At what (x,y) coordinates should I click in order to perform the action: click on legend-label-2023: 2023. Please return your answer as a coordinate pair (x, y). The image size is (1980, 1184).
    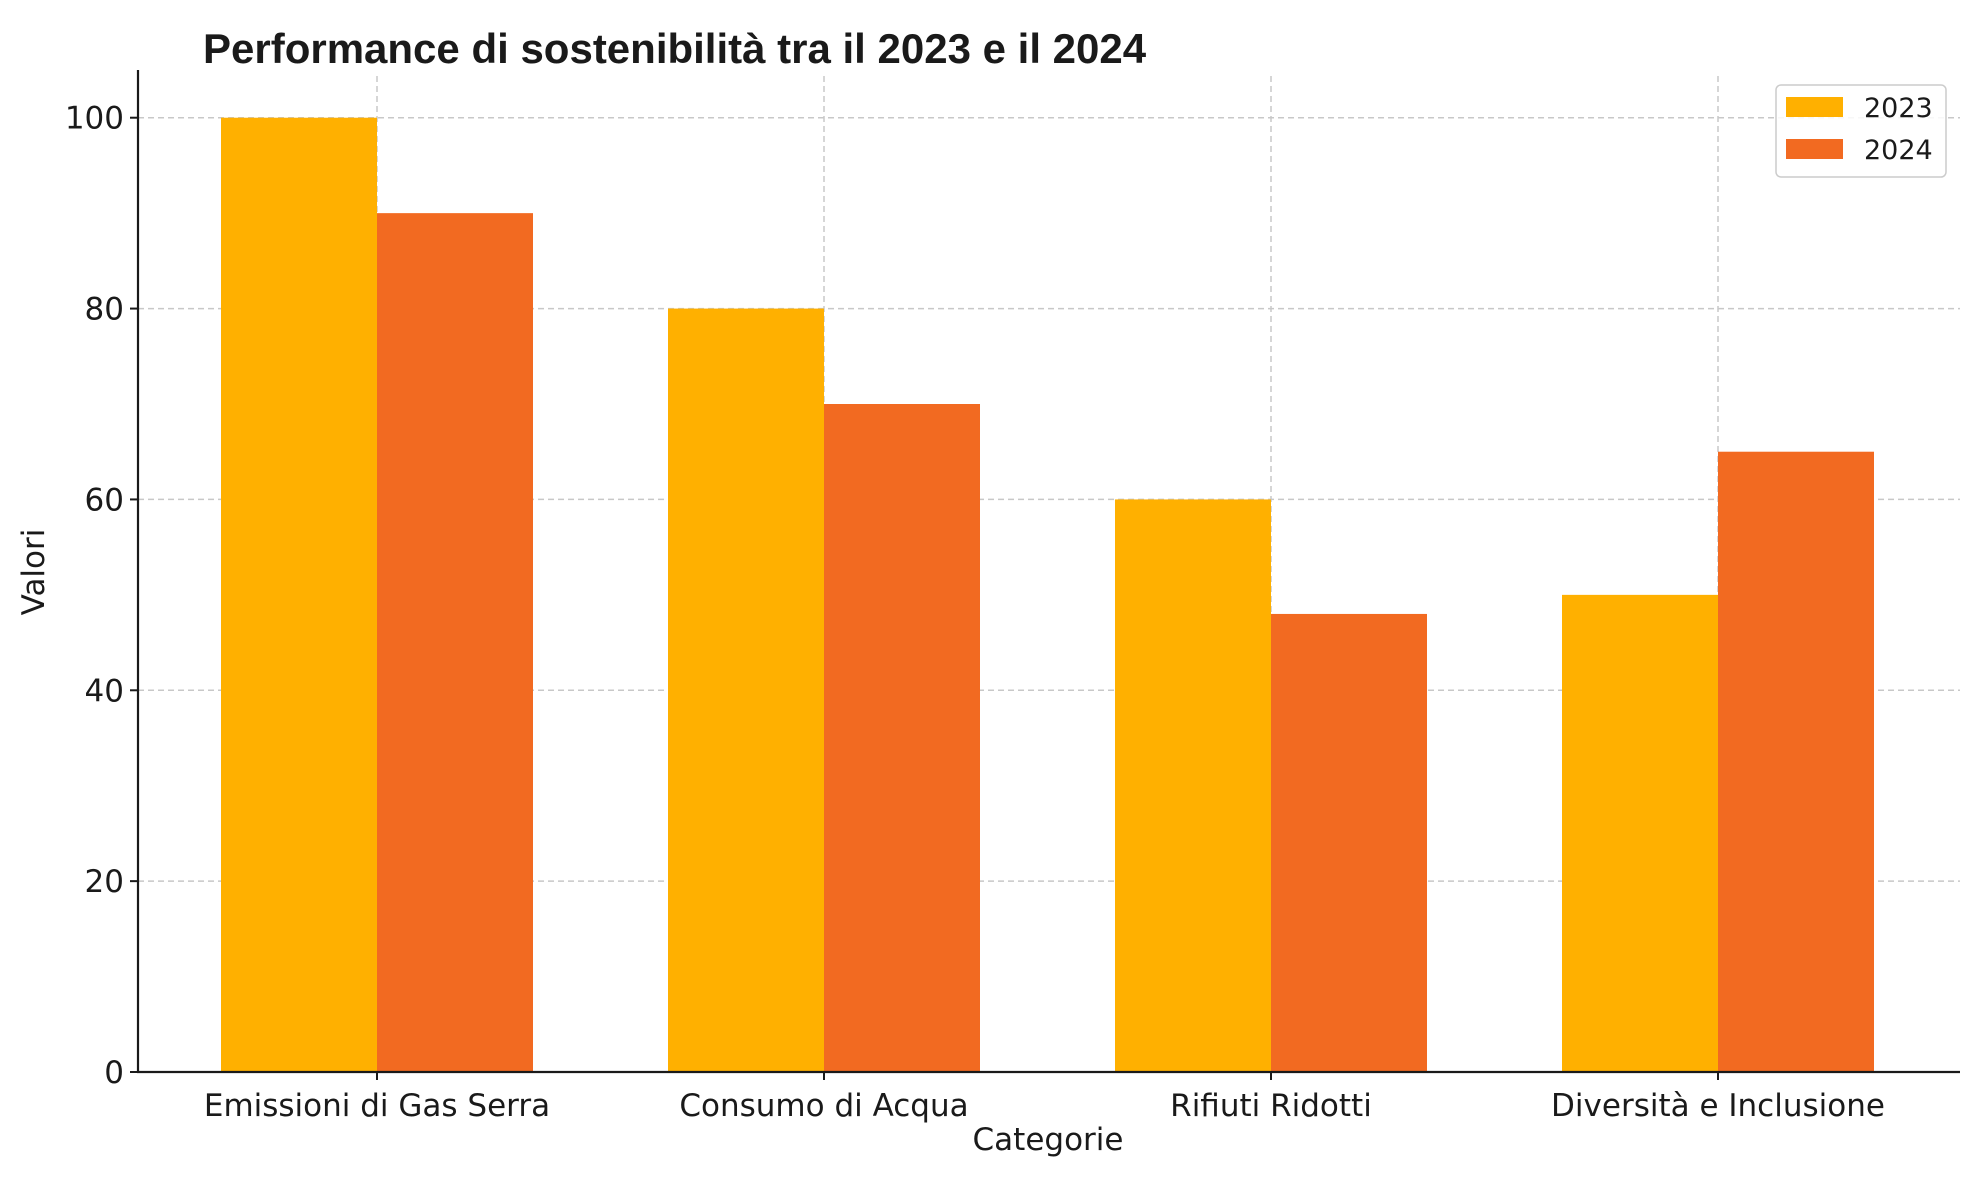
    Looking at the image, I should click on (1898, 108).